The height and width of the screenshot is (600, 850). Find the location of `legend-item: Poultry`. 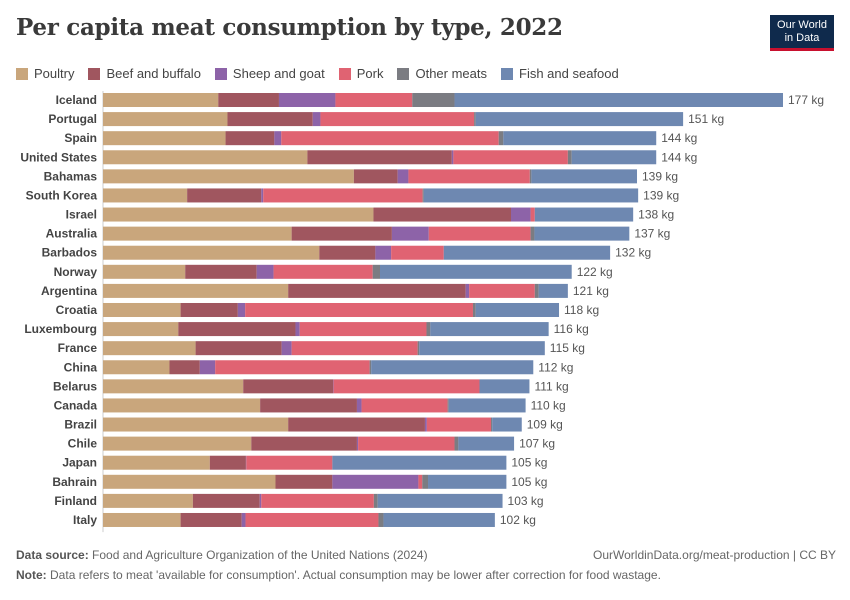

legend-item: Poultry is located at coordinates (45, 73).